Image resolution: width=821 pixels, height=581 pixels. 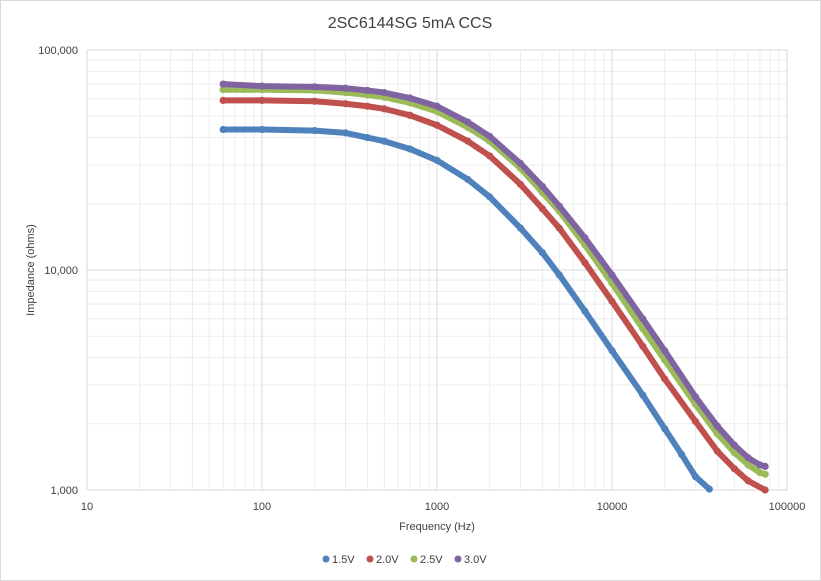 I want to click on legend-item: 1.5V, so click(x=338, y=560).